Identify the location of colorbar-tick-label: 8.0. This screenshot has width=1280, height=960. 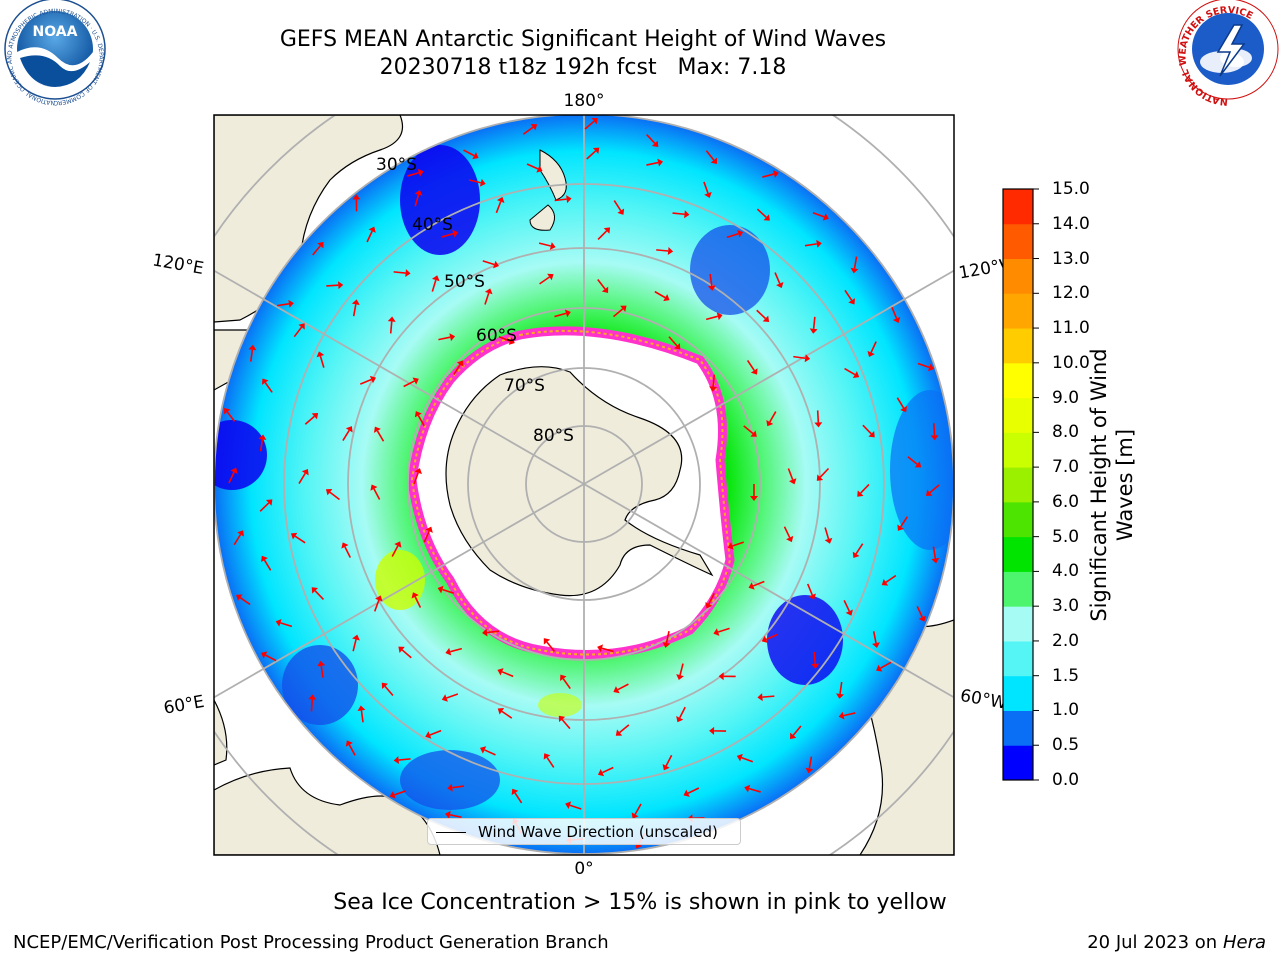
(1066, 432).